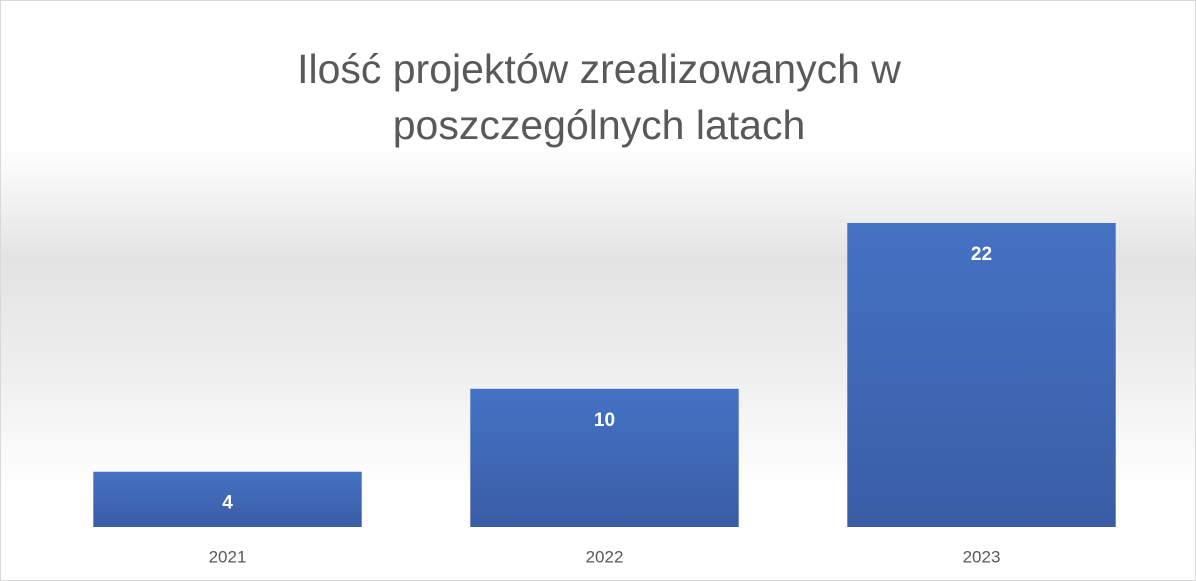 The image size is (1196, 581). What do you see at coordinates (982, 556) in the screenshot?
I see `x-tick-label: 2023` at bounding box center [982, 556].